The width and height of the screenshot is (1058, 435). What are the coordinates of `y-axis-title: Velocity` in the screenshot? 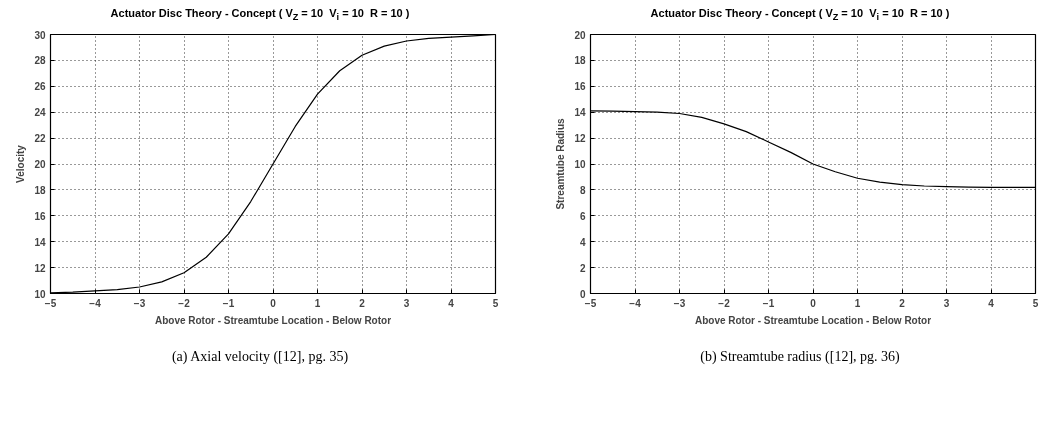 It's located at (21, 163).